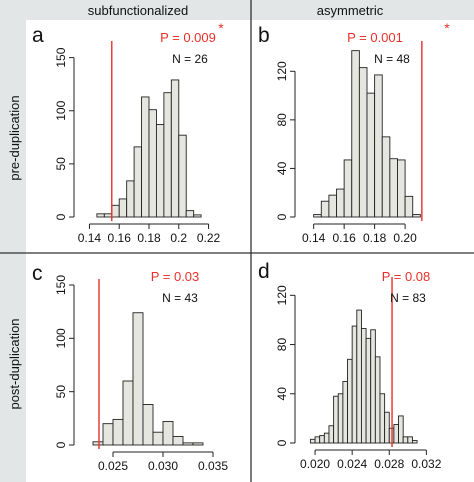 The width and height of the screenshot is (474, 482). Describe the element at coordinates (282, 345) in the screenshot. I see `y-tick-label: 80` at that location.